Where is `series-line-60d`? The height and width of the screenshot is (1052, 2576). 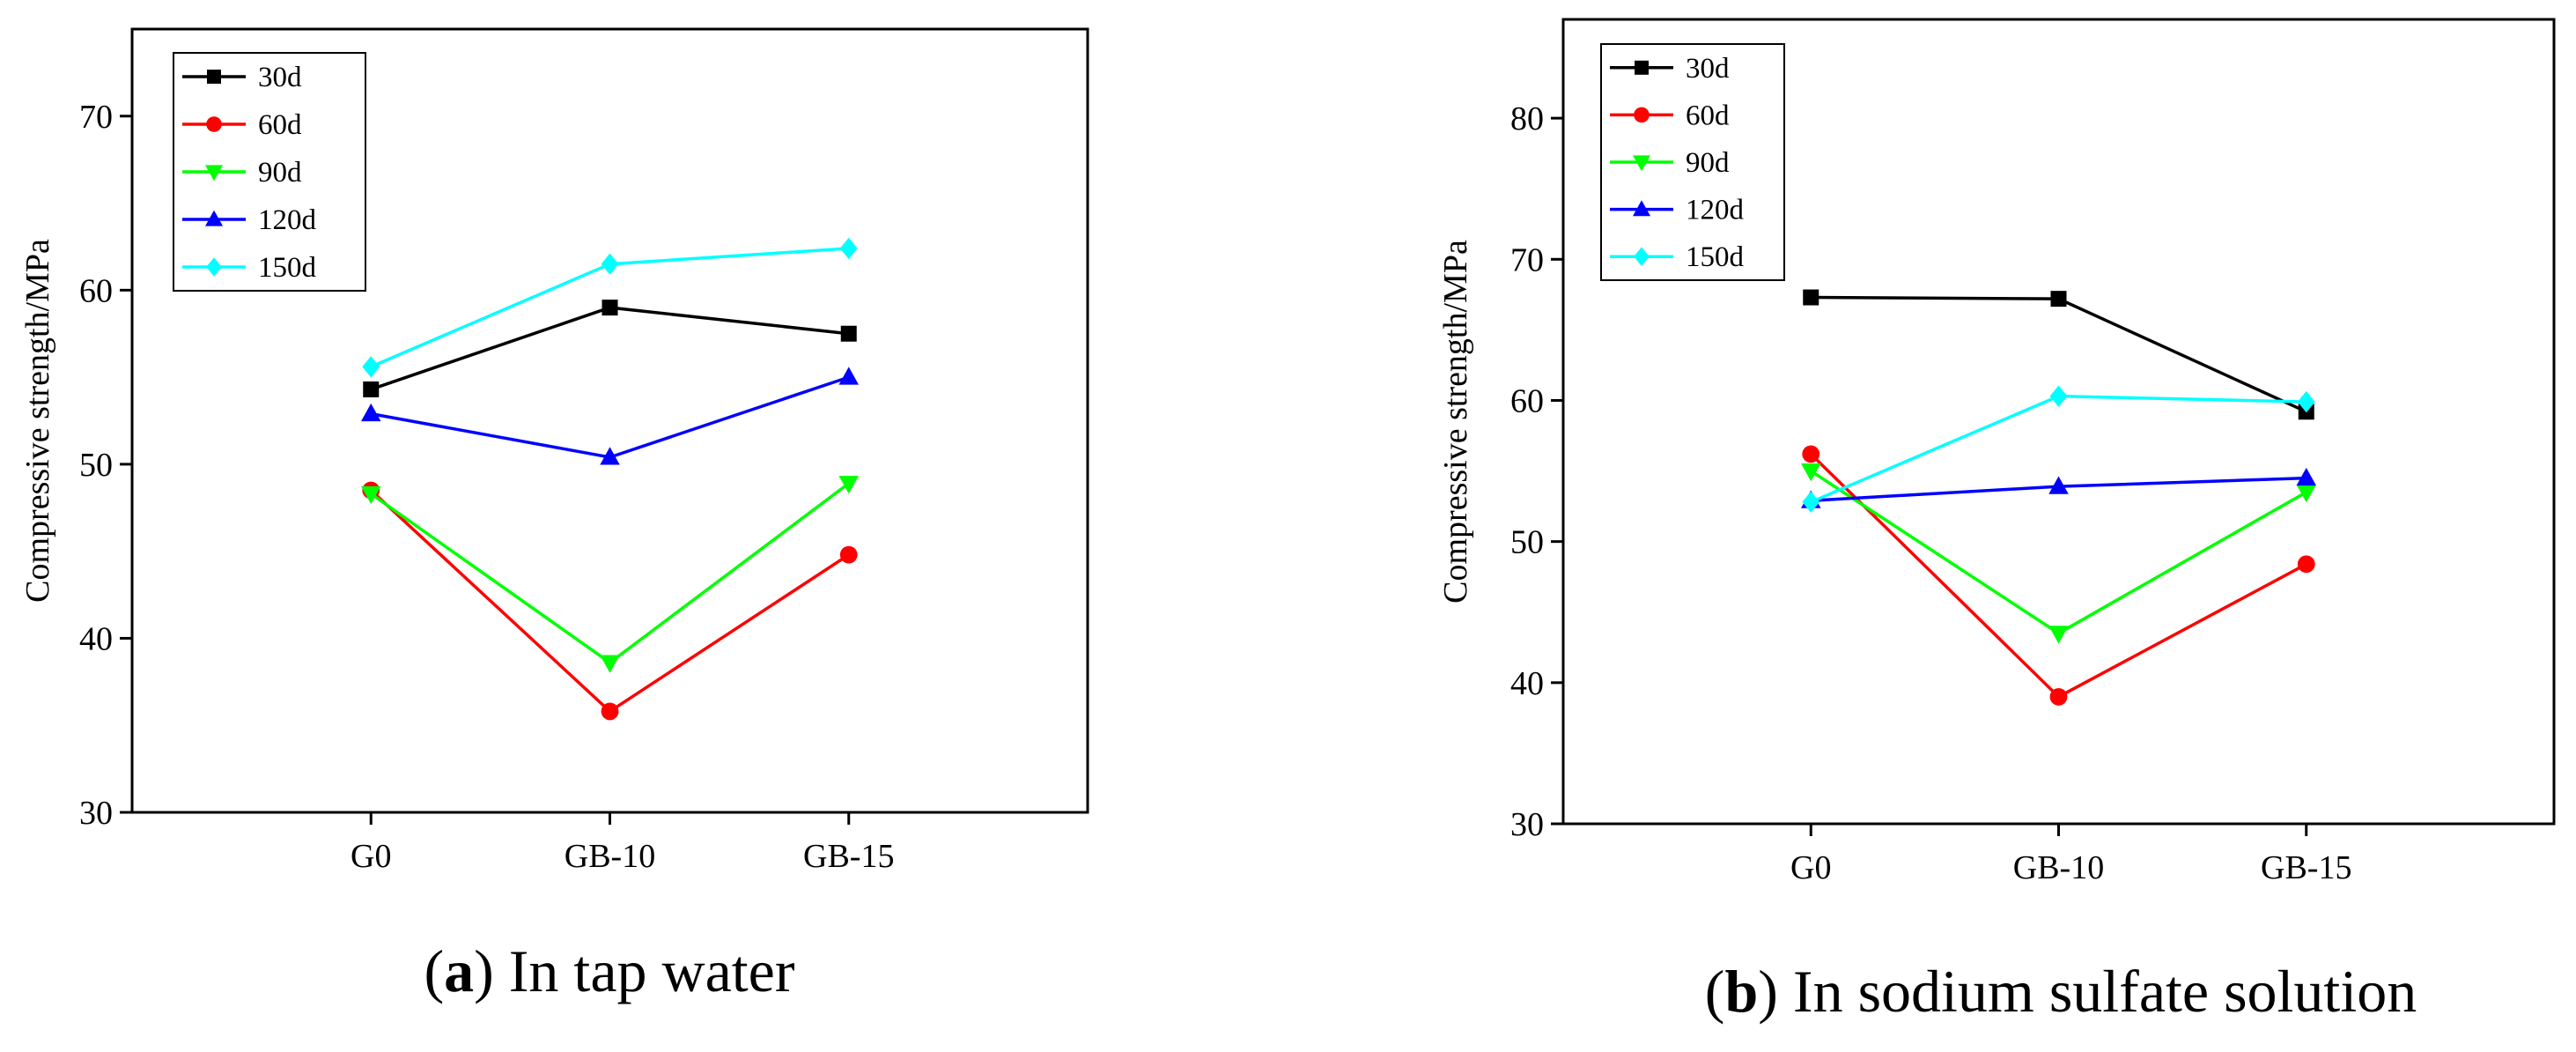 series-line-60d is located at coordinates (610, 601).